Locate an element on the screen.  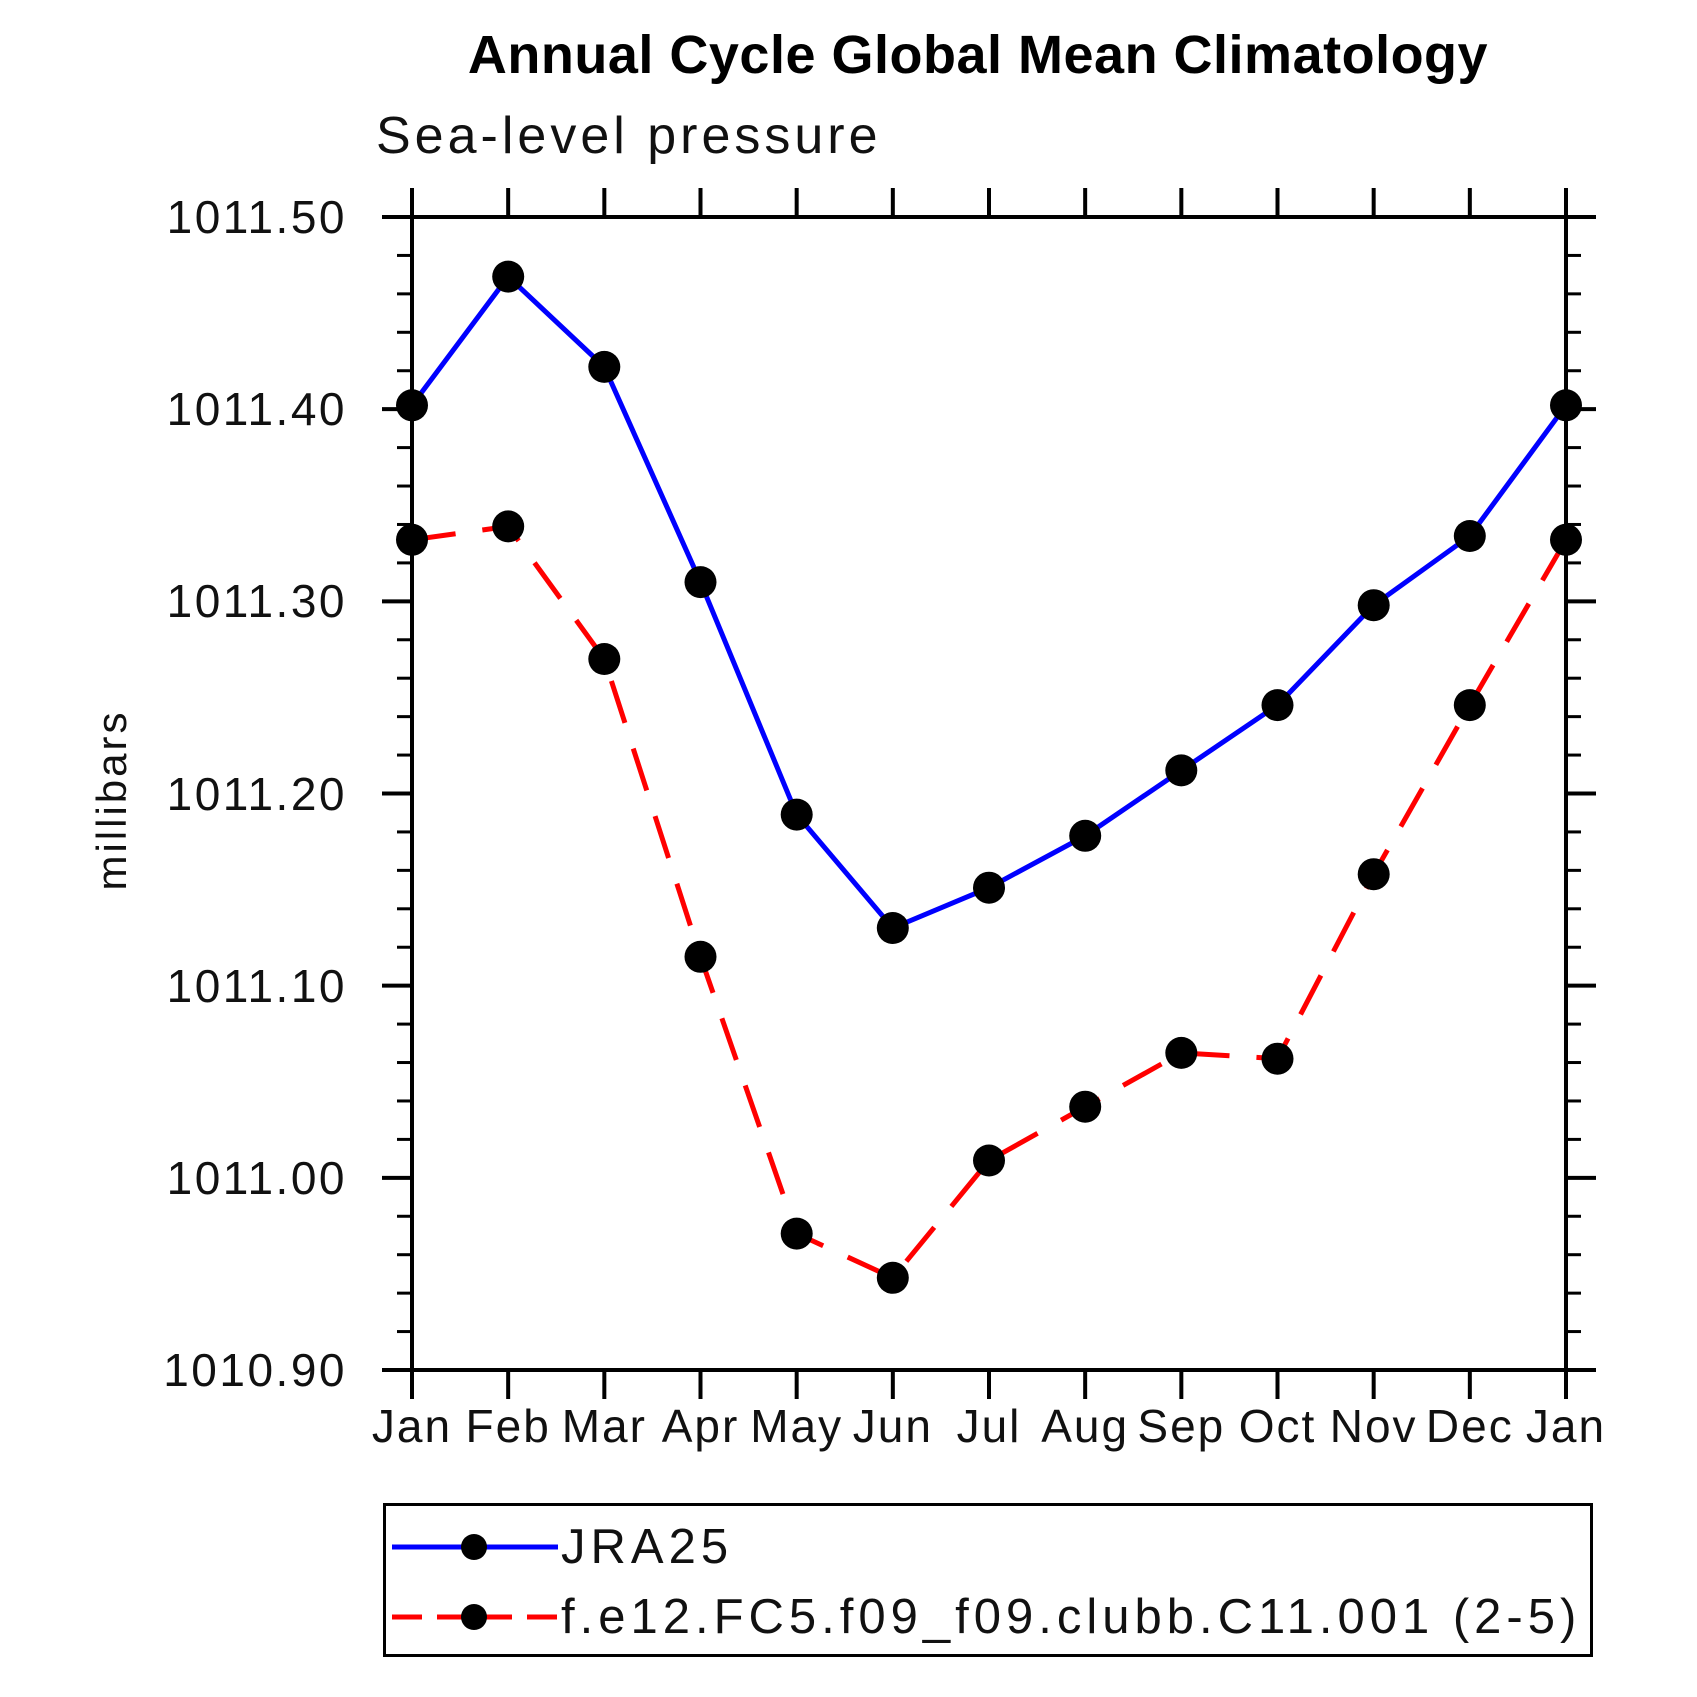
legend-samples is located at coordinates (475, 1582).